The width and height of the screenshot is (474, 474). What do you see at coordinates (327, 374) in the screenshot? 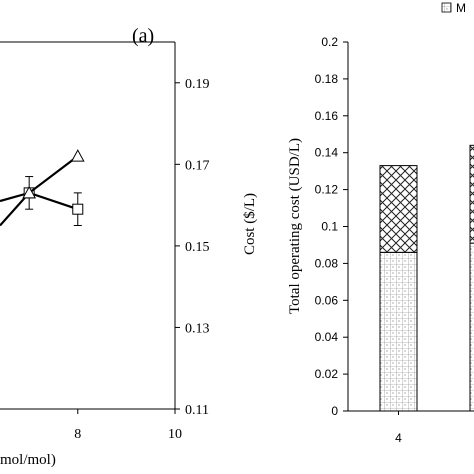
I see `y-tick-label: 0.02` at bounding box center [327, 374].